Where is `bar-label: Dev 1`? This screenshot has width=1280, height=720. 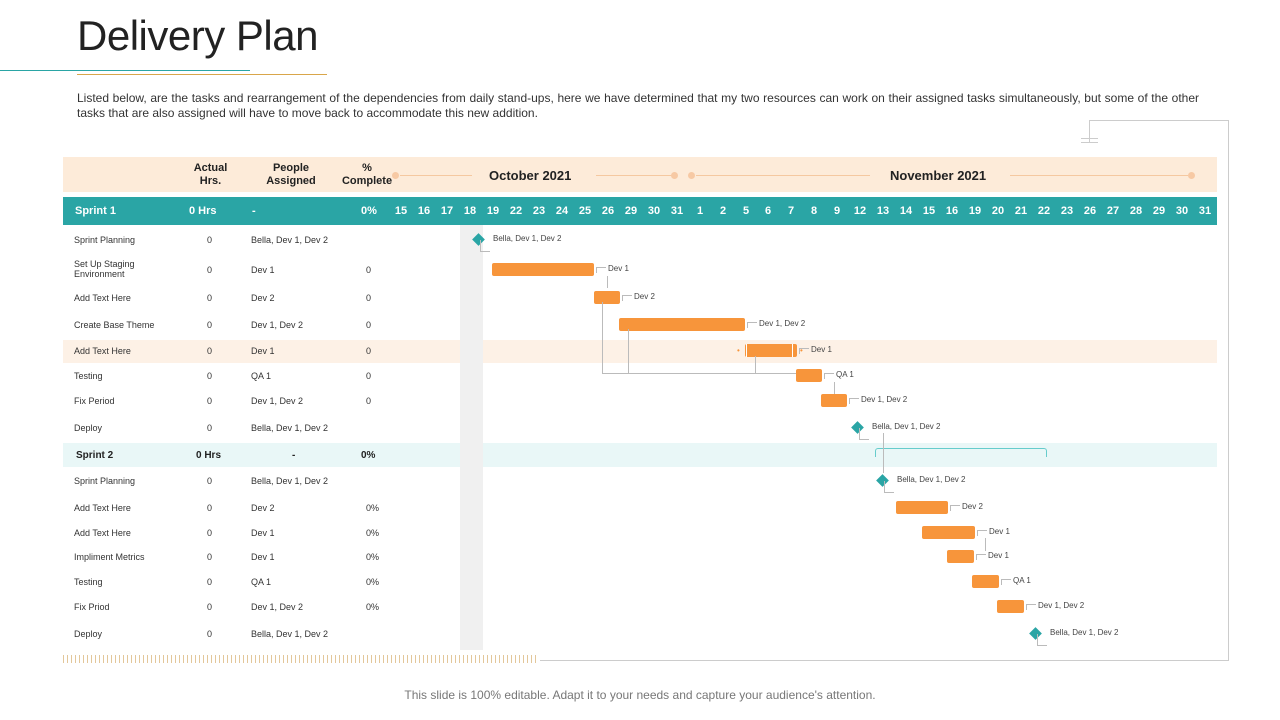
bar-label: Dev 1 is located at coordinates (821, 349).